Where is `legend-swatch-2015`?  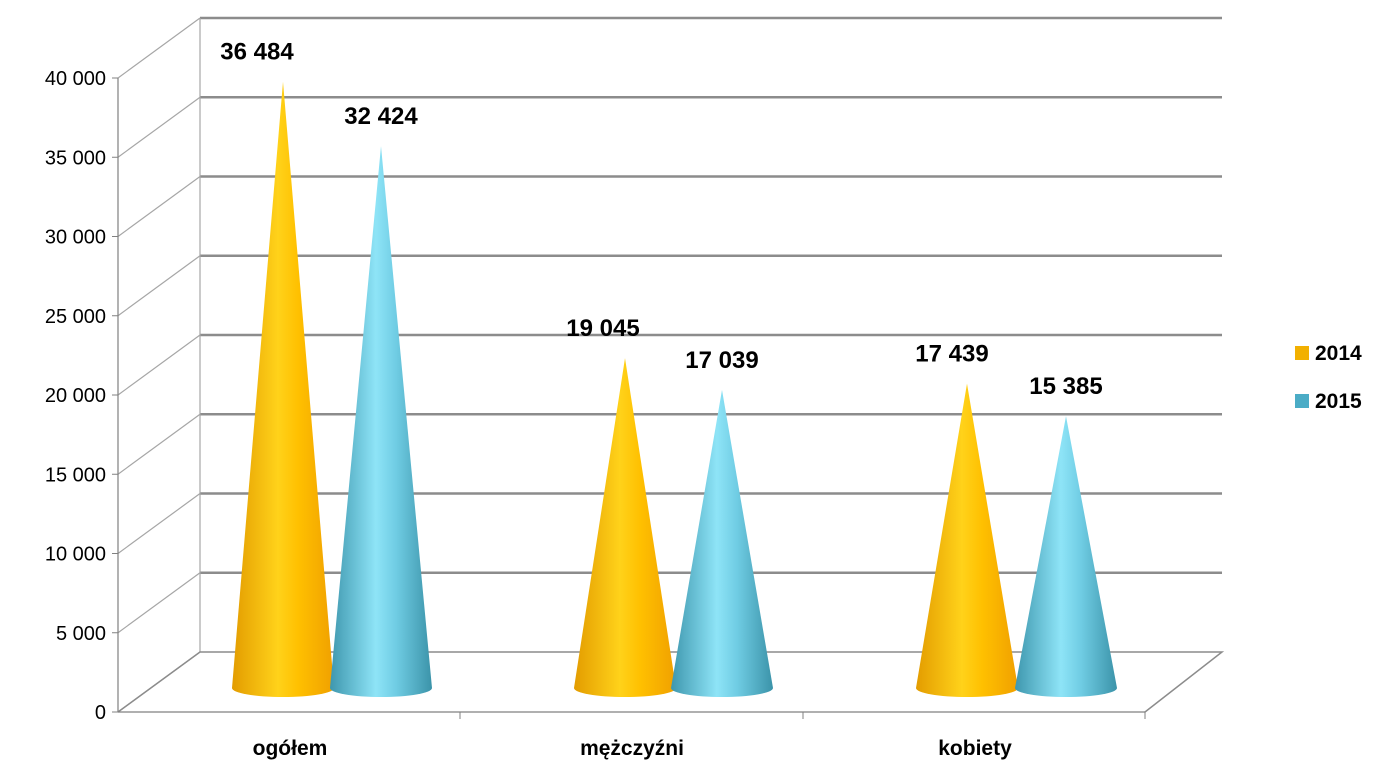
legend-swatch-2015 is located at coordinates (1302, 401).